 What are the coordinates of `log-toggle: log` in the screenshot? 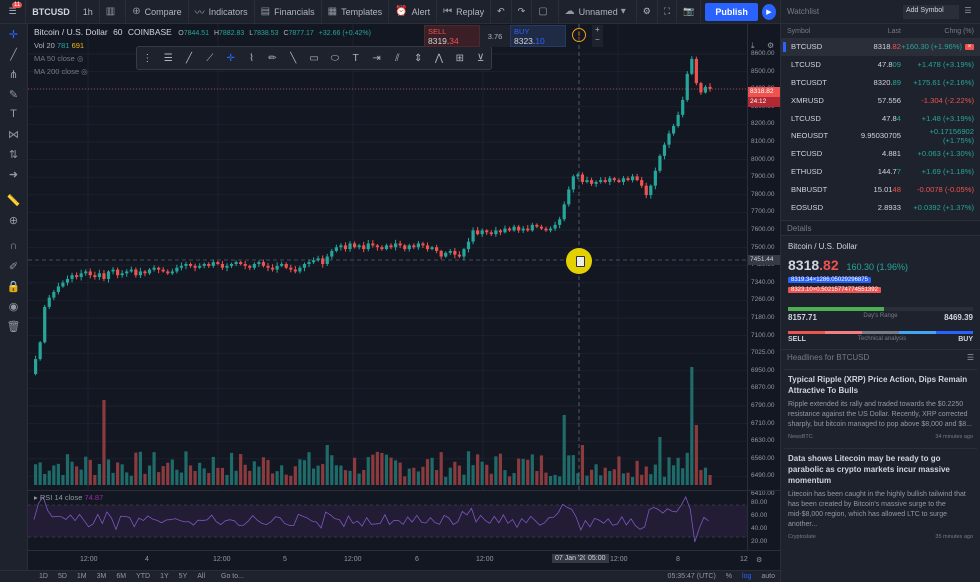 It's located at (747, 576).